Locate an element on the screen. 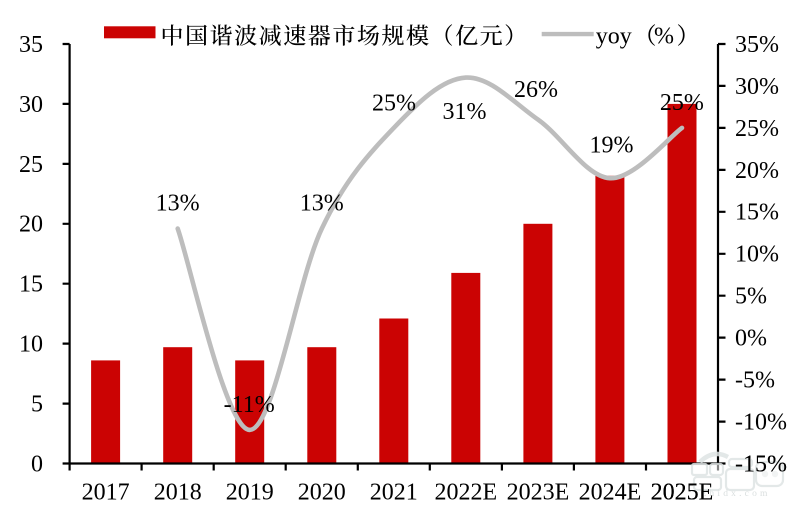 This screenshot has height=518, width=800. svg-text: -15% is located at coordinates (761, 464).